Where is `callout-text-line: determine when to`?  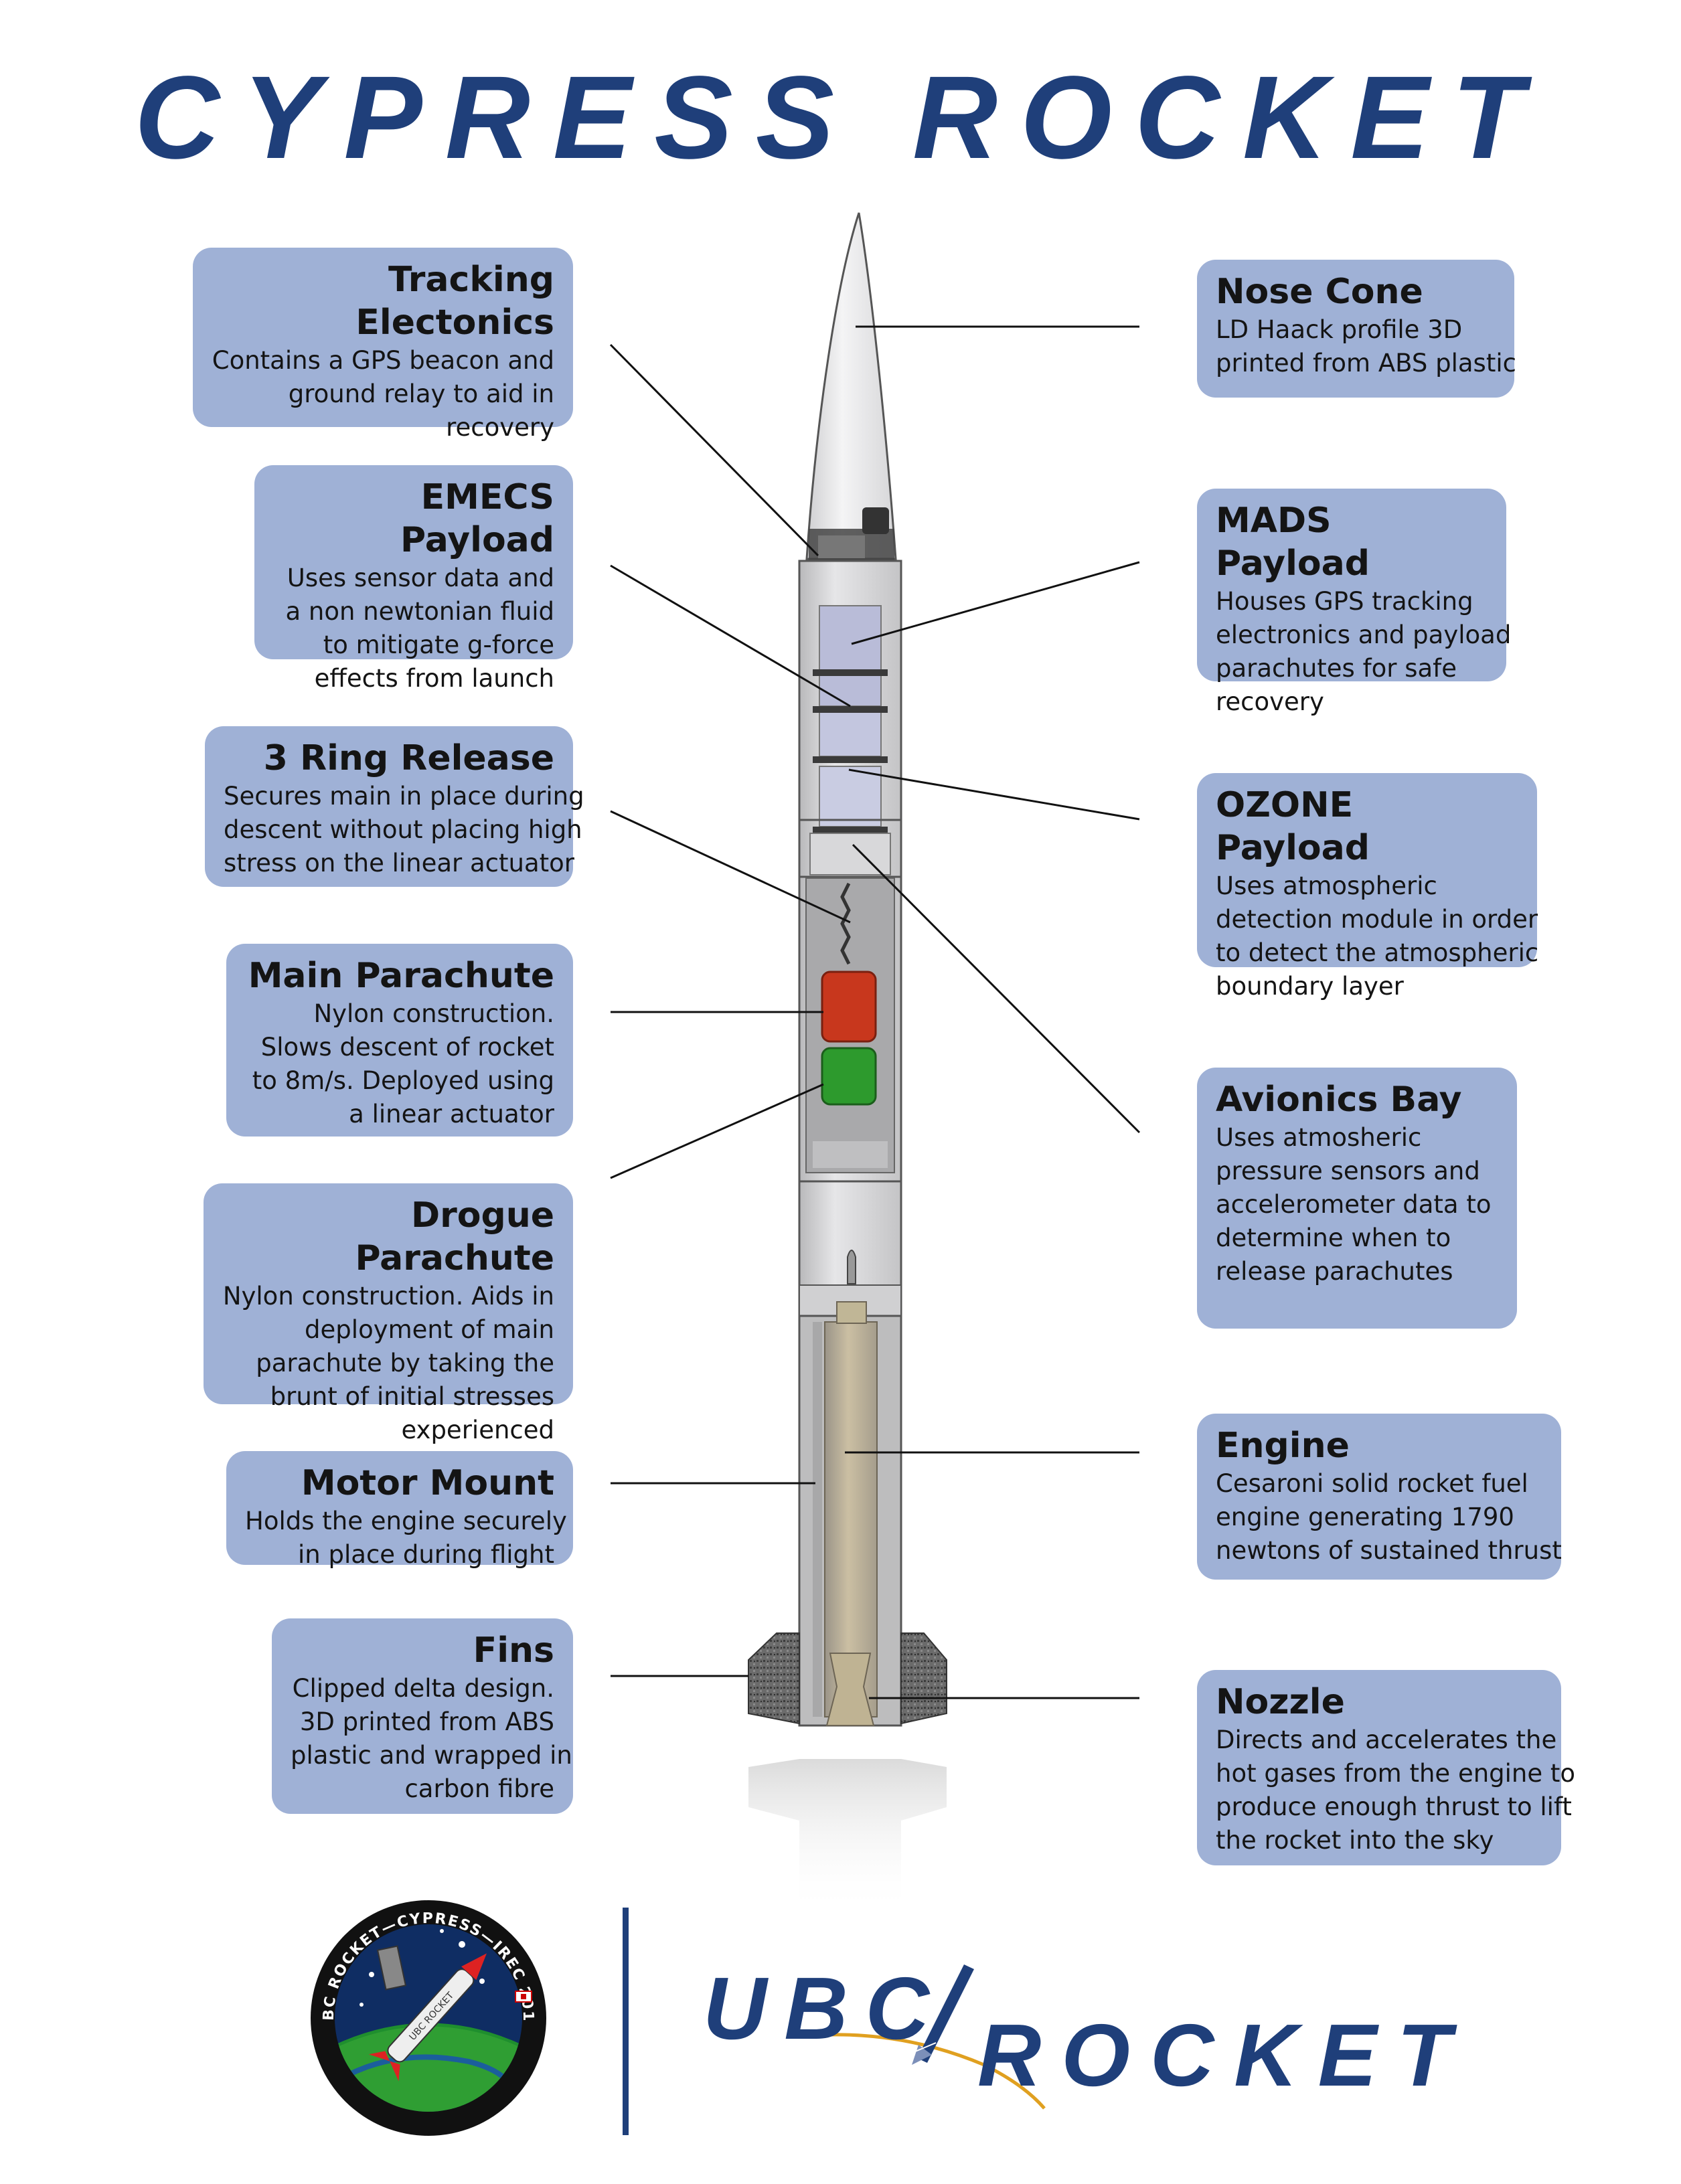
callout-text-line: determine when to is located at coordinates (1333, 1238).